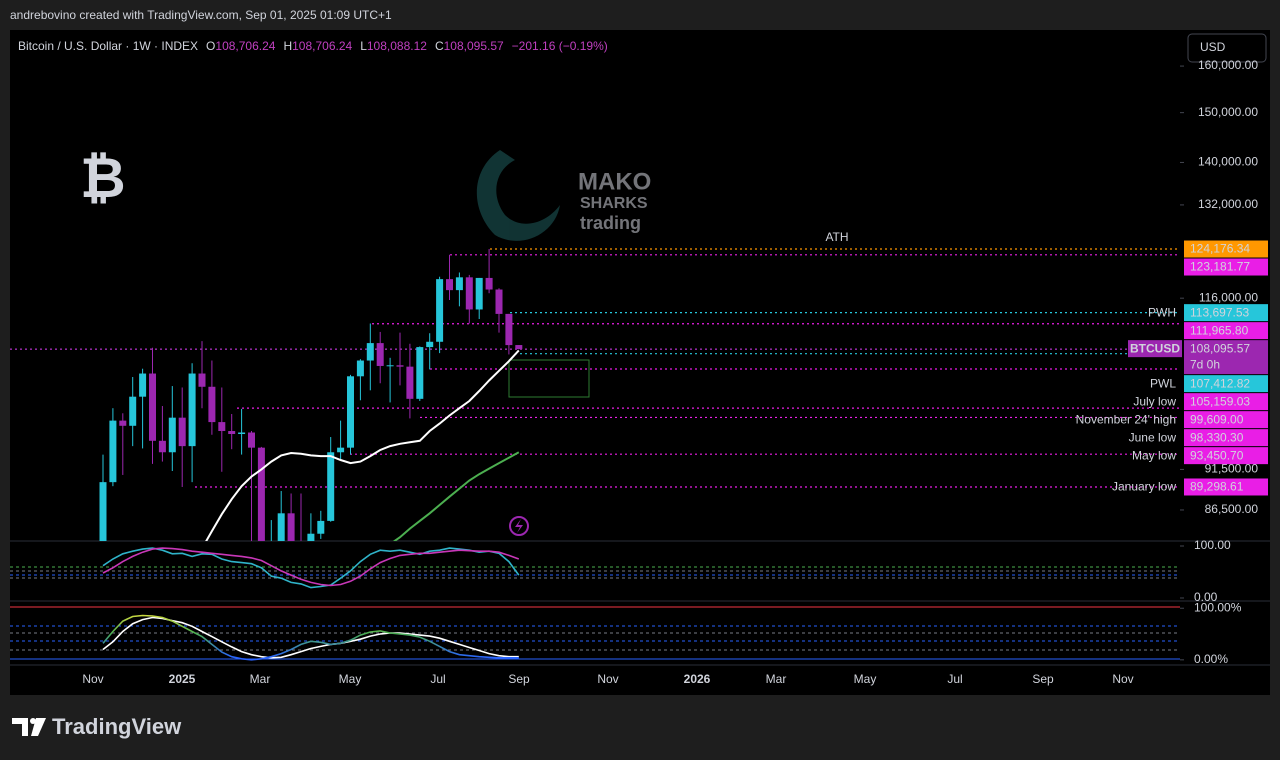 Image resolution: width=1280 pixels, height=760 pixels. What do you see at coordinates (1211, 659) in the screenshot?
I see `y-tick-label: 0.00%` at bounding box center [1211, 659].